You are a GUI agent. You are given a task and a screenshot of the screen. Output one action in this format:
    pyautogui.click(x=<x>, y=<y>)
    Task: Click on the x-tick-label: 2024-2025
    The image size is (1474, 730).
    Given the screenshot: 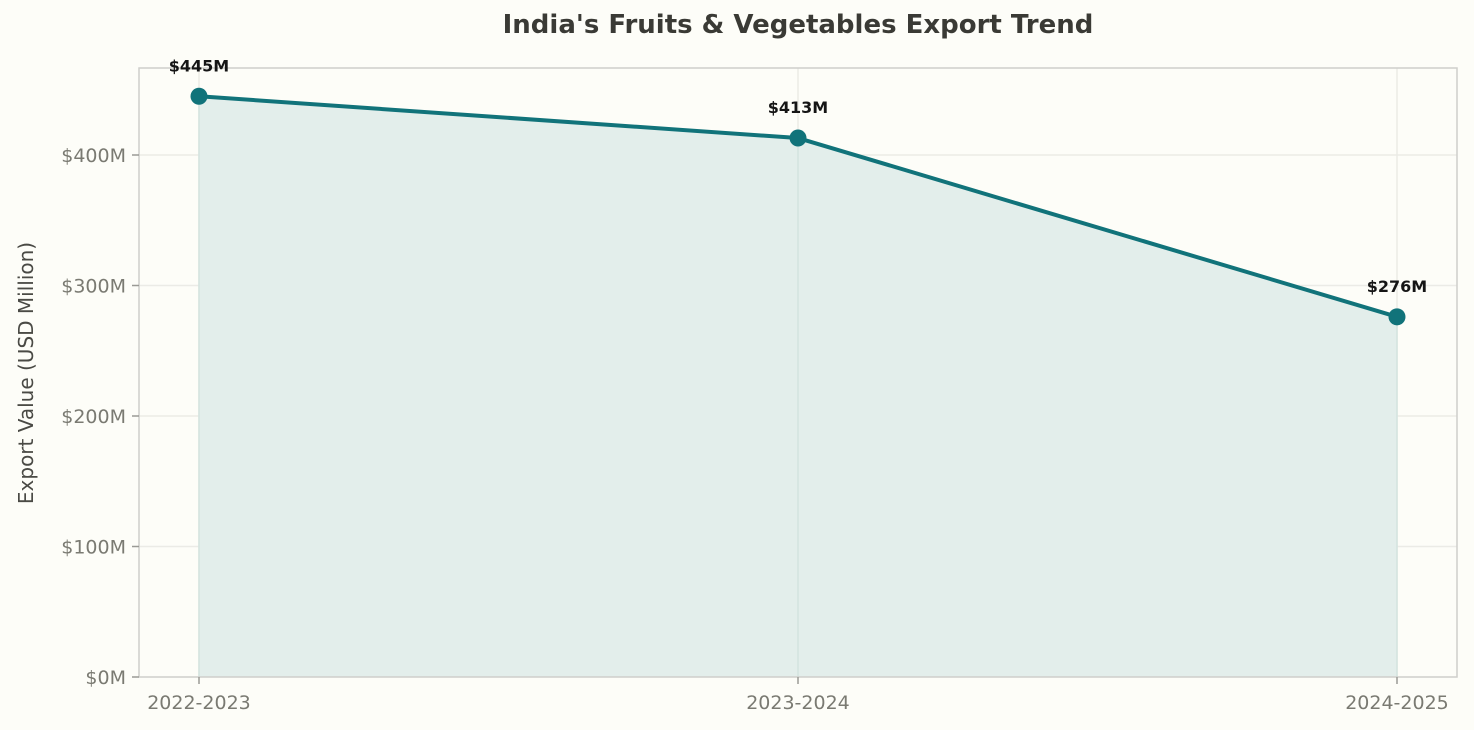 What is the action you would take?
    pyautogui.click(x=1397, y=703)
    